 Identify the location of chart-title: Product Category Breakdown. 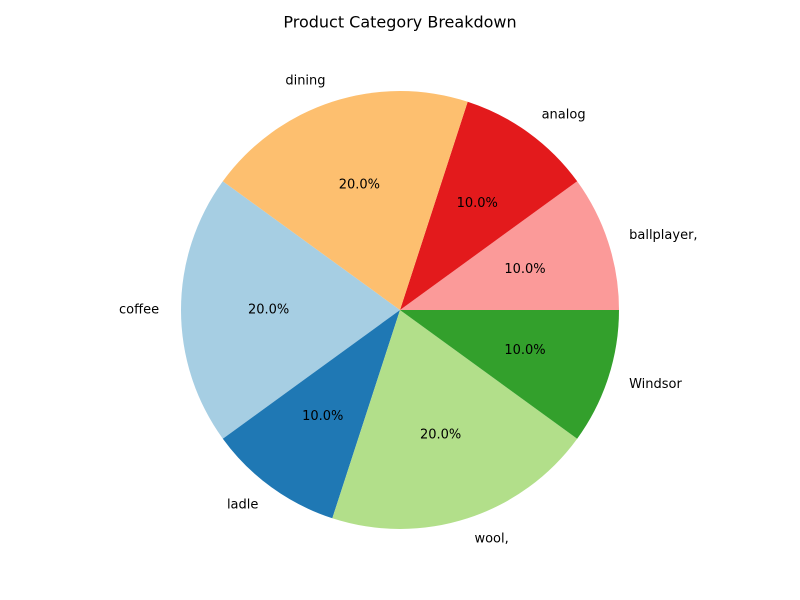
(399, 22).